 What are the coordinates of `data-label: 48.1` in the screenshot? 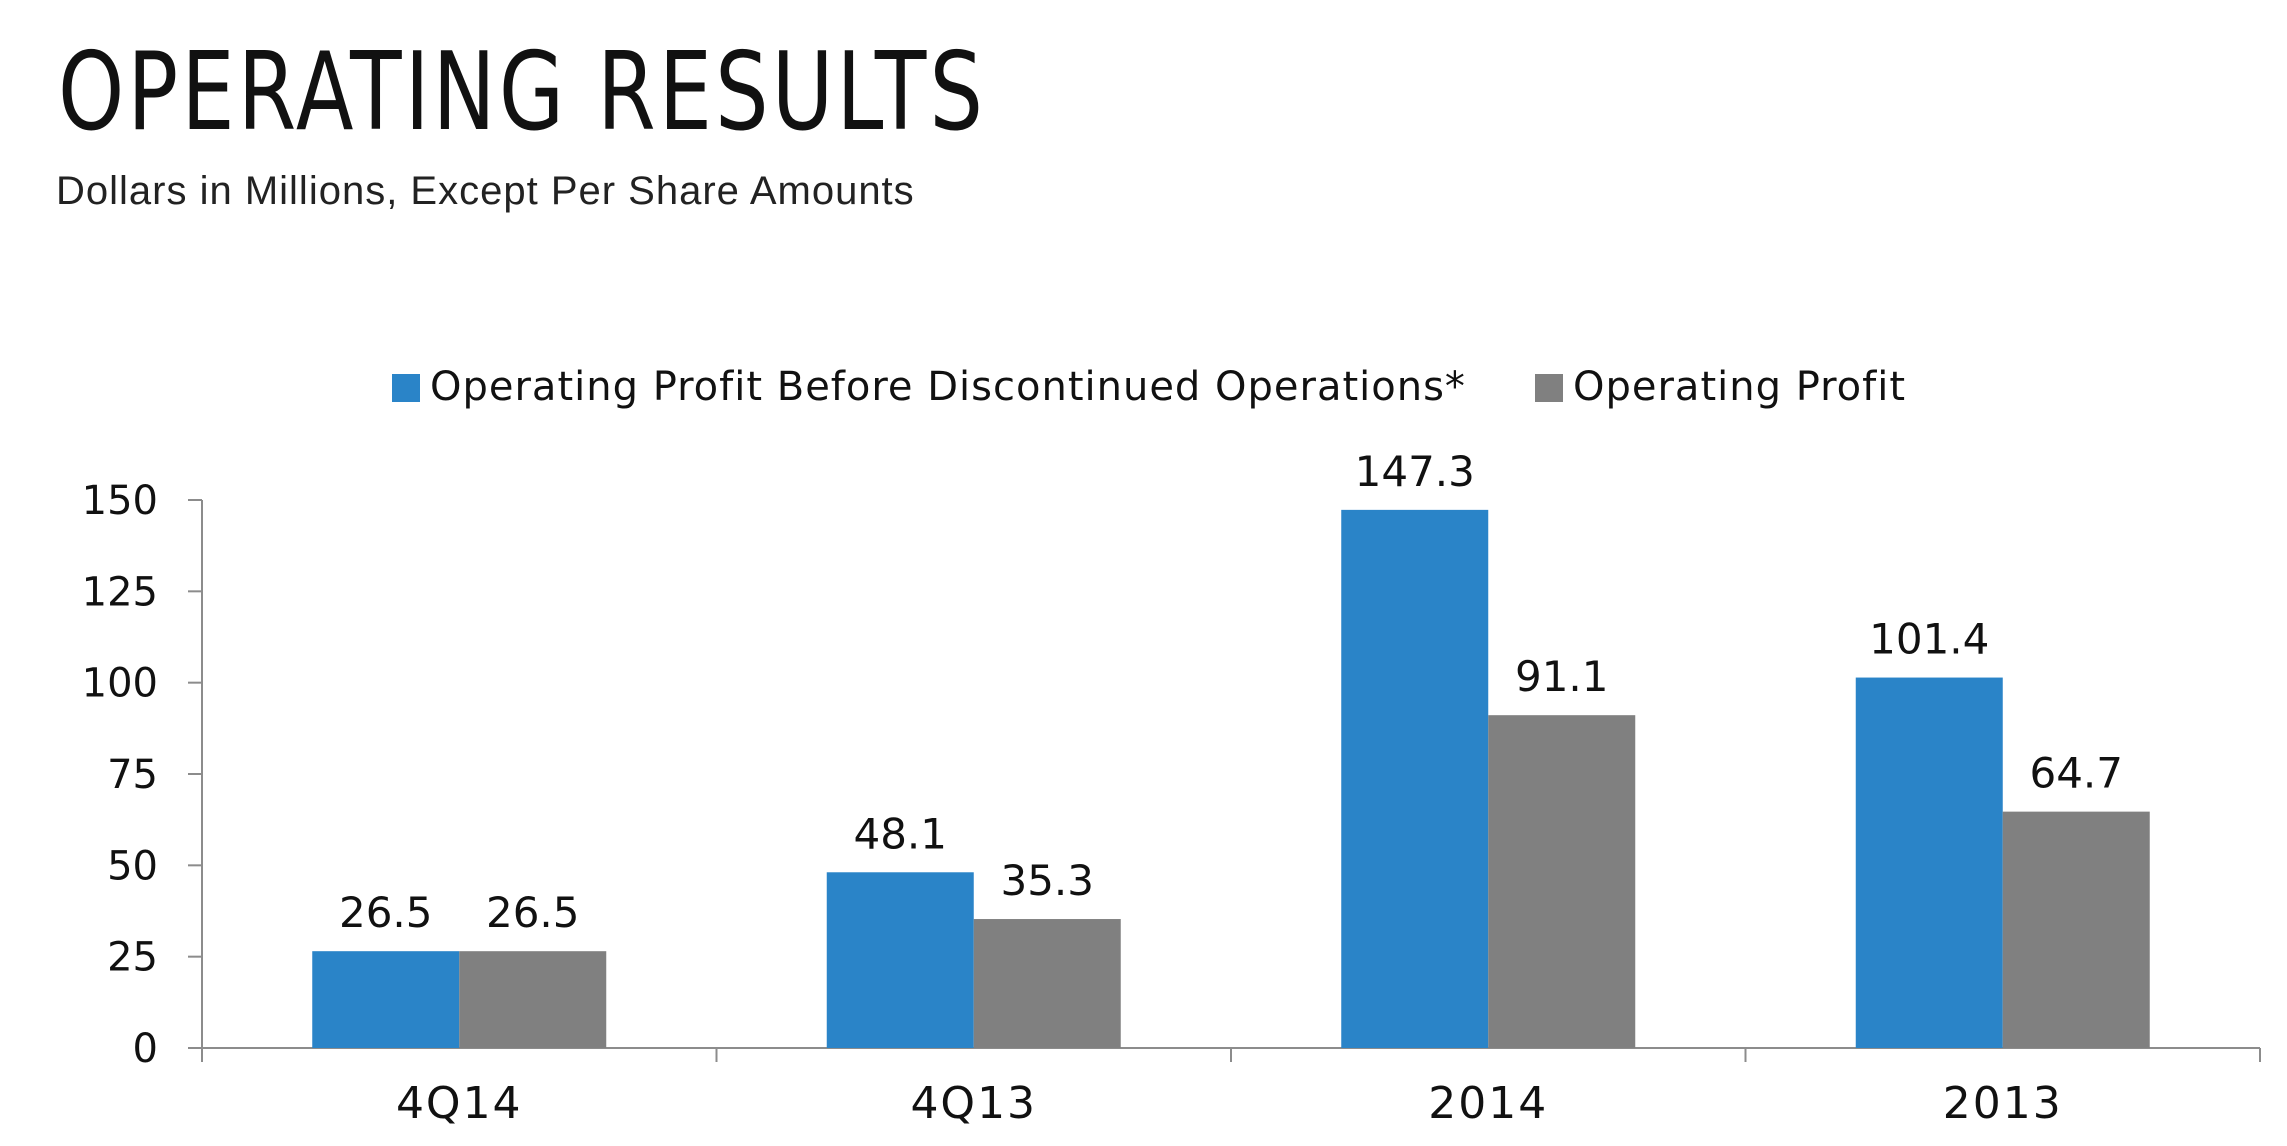 It's located at (900, 833).